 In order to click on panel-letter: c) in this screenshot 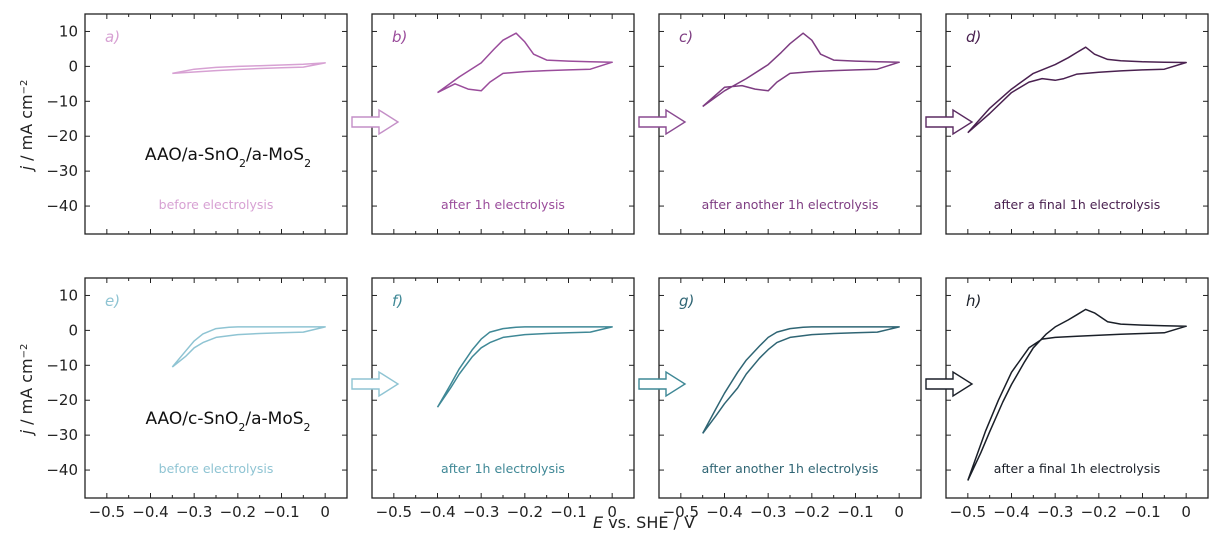, I will do `click(686, 37)`.